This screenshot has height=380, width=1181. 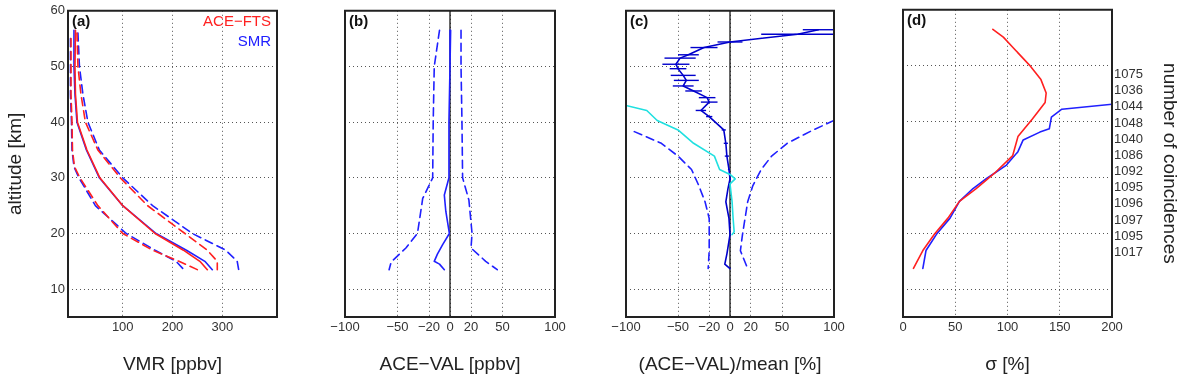 What do you see at coordinates (1128, 138) in the screenshot?
I see `category-label: 1040` at bounding box center [1128, 138].